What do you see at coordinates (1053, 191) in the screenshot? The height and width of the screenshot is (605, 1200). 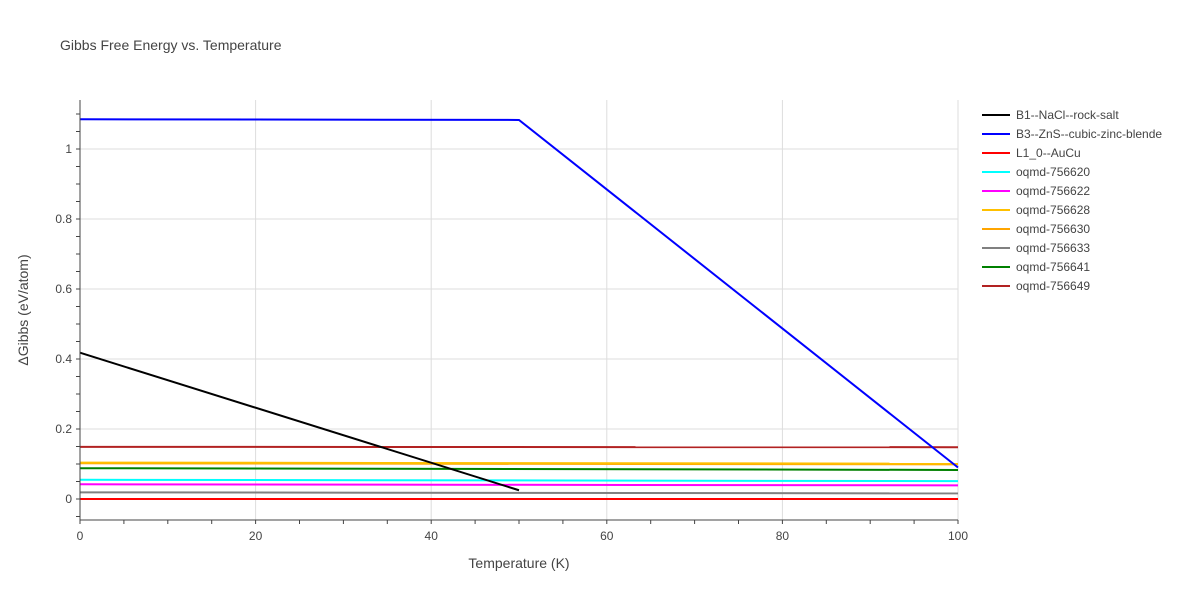 I see `legend-label: oqmd-756622` at bounding box center [1053, 191].